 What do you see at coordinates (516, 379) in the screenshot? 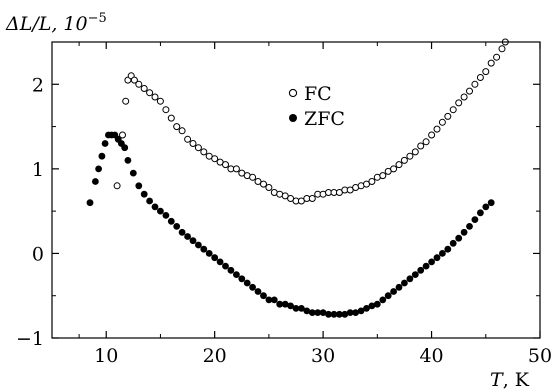
I see `x-axis-title-unit: , K` at bounding box center [516, 379].